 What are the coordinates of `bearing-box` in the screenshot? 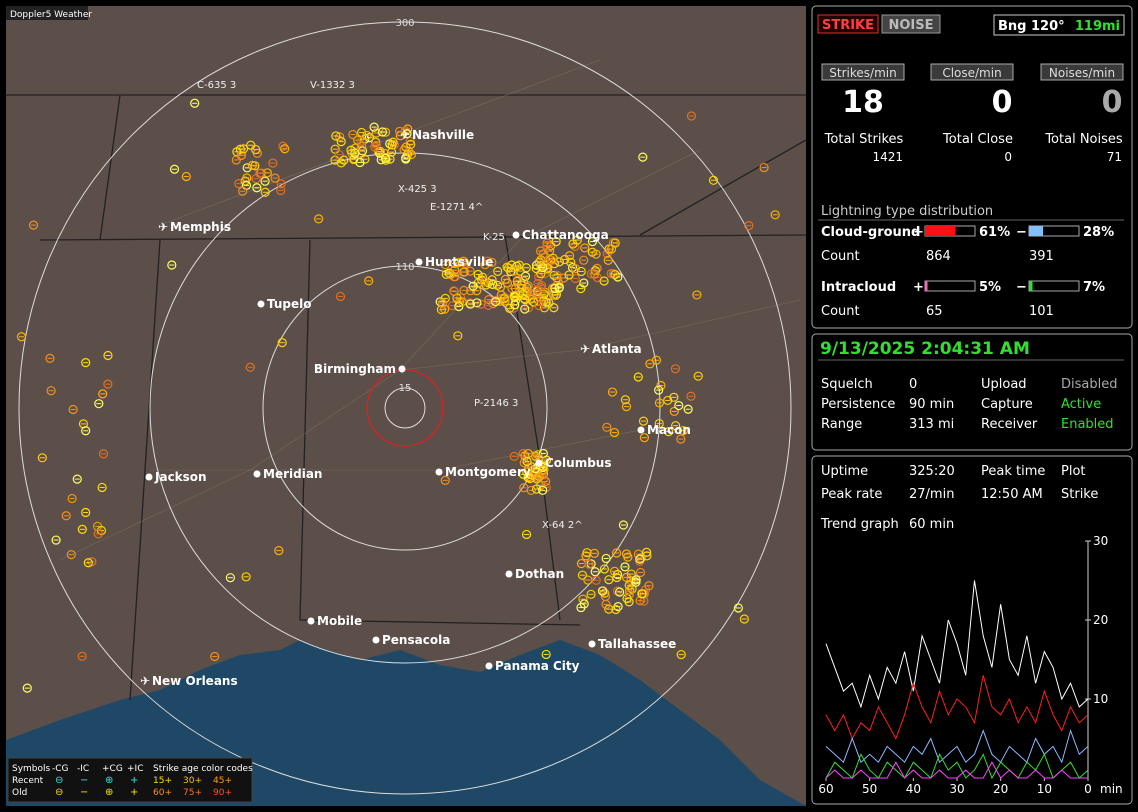 It's located at (1059, 25).